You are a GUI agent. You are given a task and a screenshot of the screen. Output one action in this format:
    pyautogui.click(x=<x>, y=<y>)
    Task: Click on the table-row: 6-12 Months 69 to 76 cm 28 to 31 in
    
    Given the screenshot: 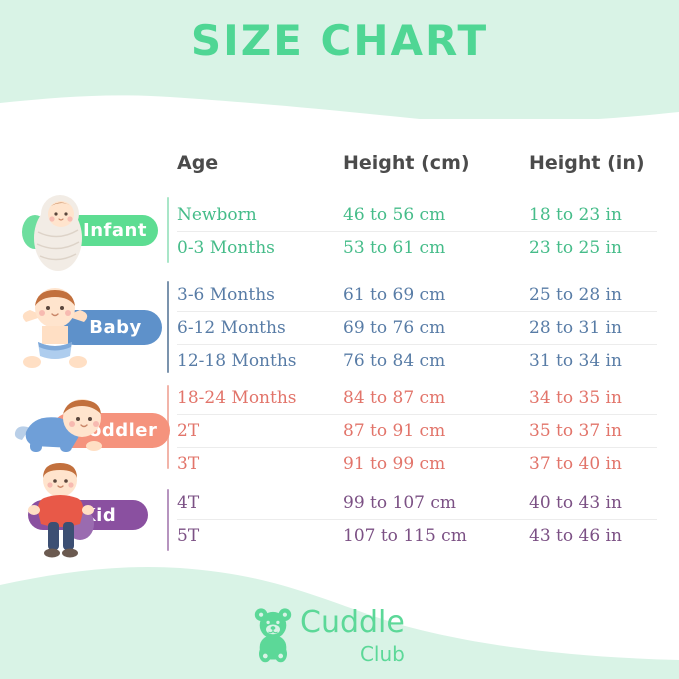 What is the action you would take?
    pyautogui.click(x=417, y=327)
    